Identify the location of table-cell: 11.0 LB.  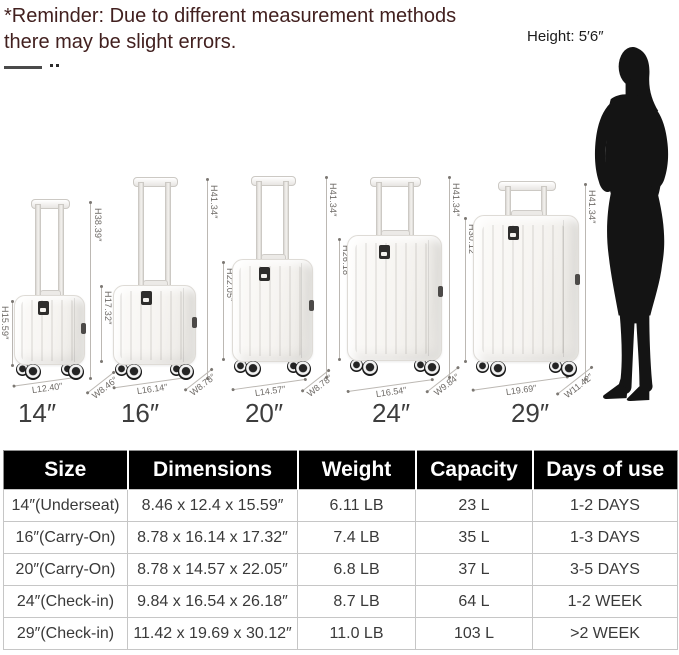
(356, 633).